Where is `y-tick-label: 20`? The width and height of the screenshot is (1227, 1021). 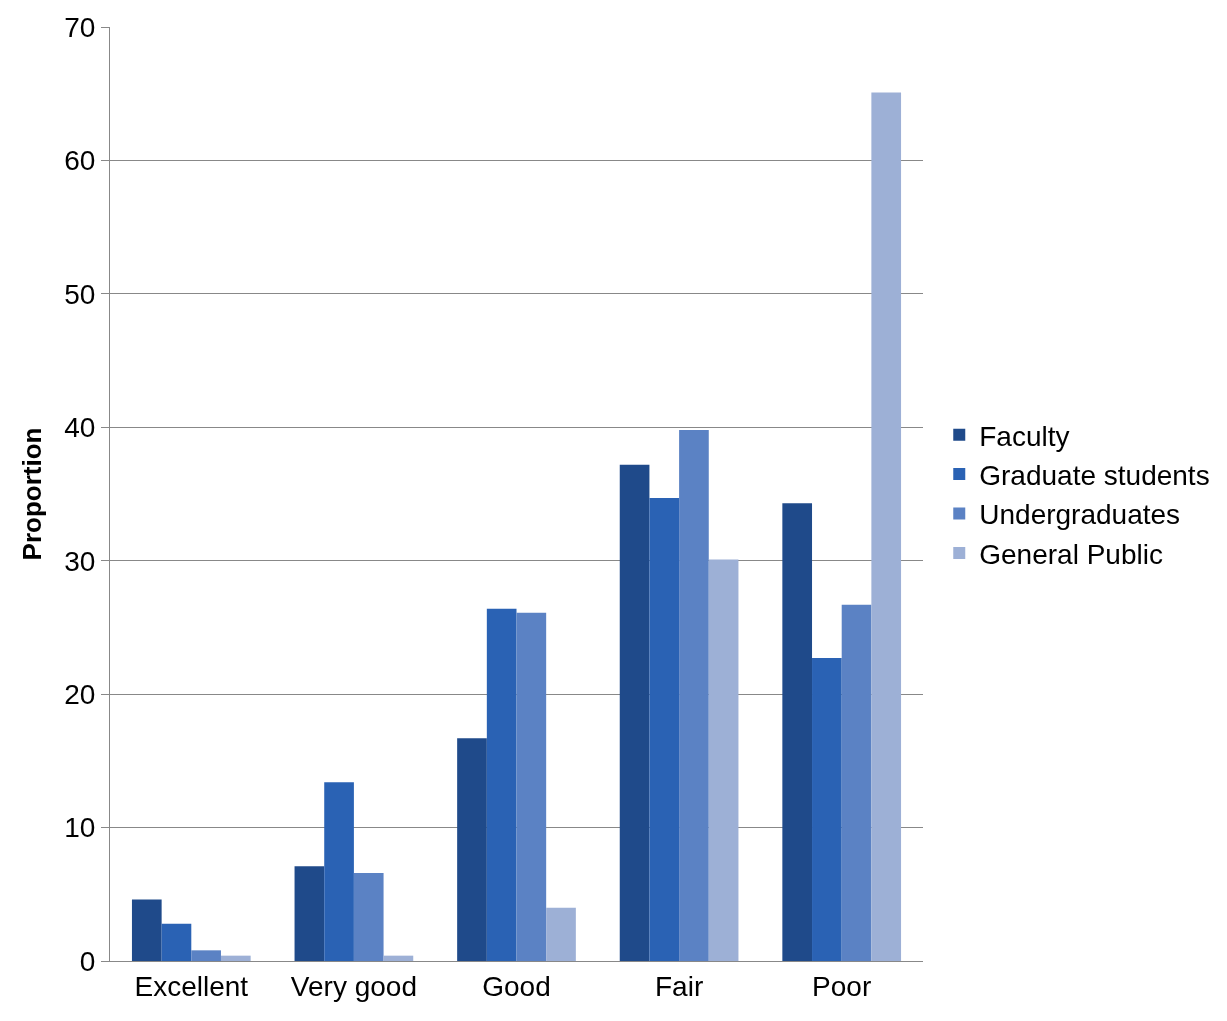 y-tick-label: 20 is located at coordinates (80, 694).